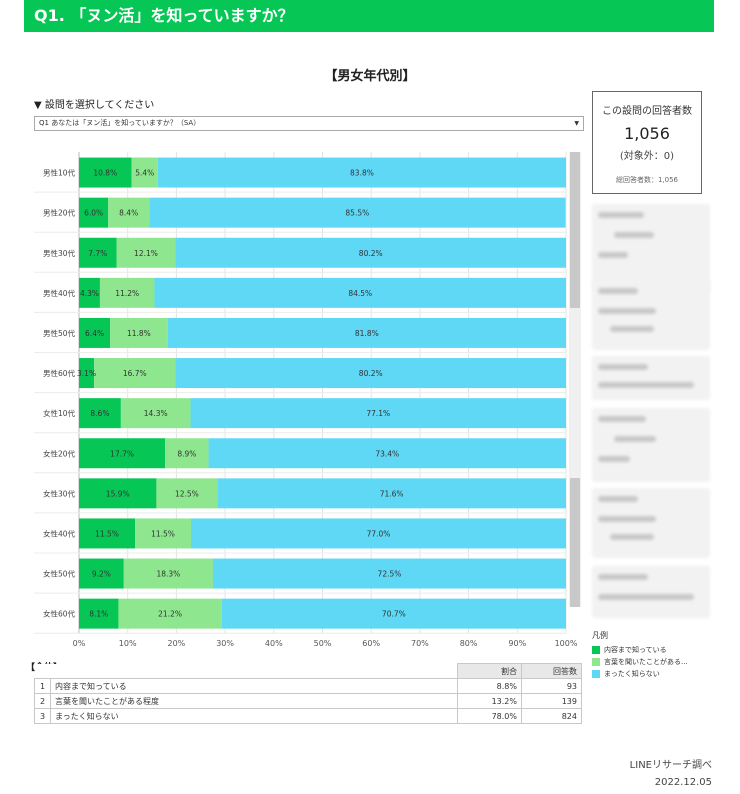 The width and height of the screenshot is (740, 794). I want to click on row-label: まったく知らない, so click(254, 716).